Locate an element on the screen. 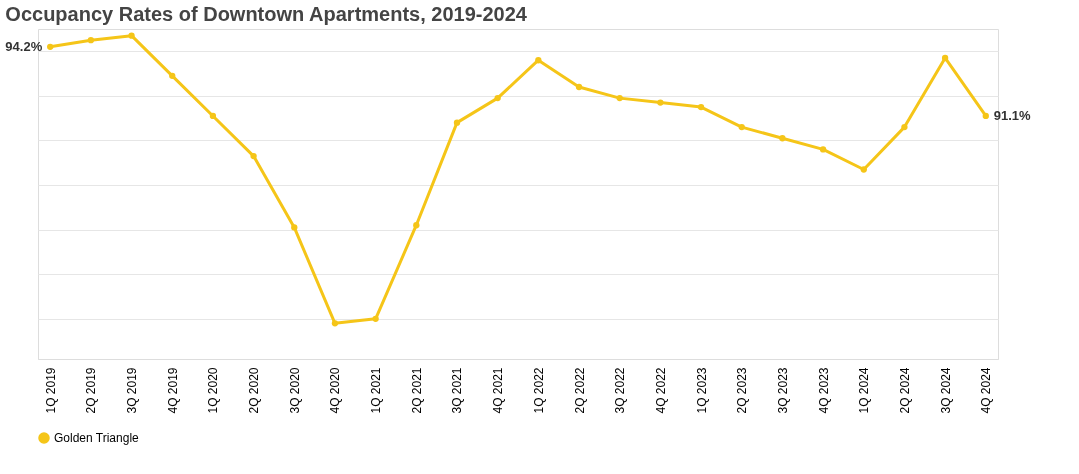 The width and height of the screenshot is (1079, 474). x-tick-label: 4Q 2022 is located at coordinates (660, 390).